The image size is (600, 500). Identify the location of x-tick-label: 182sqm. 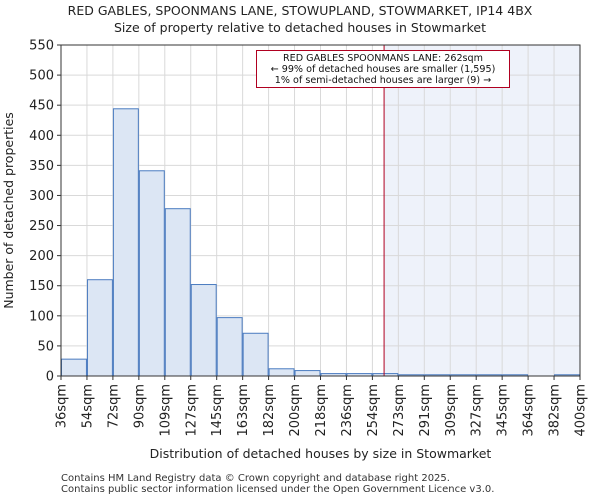
(269, 410).